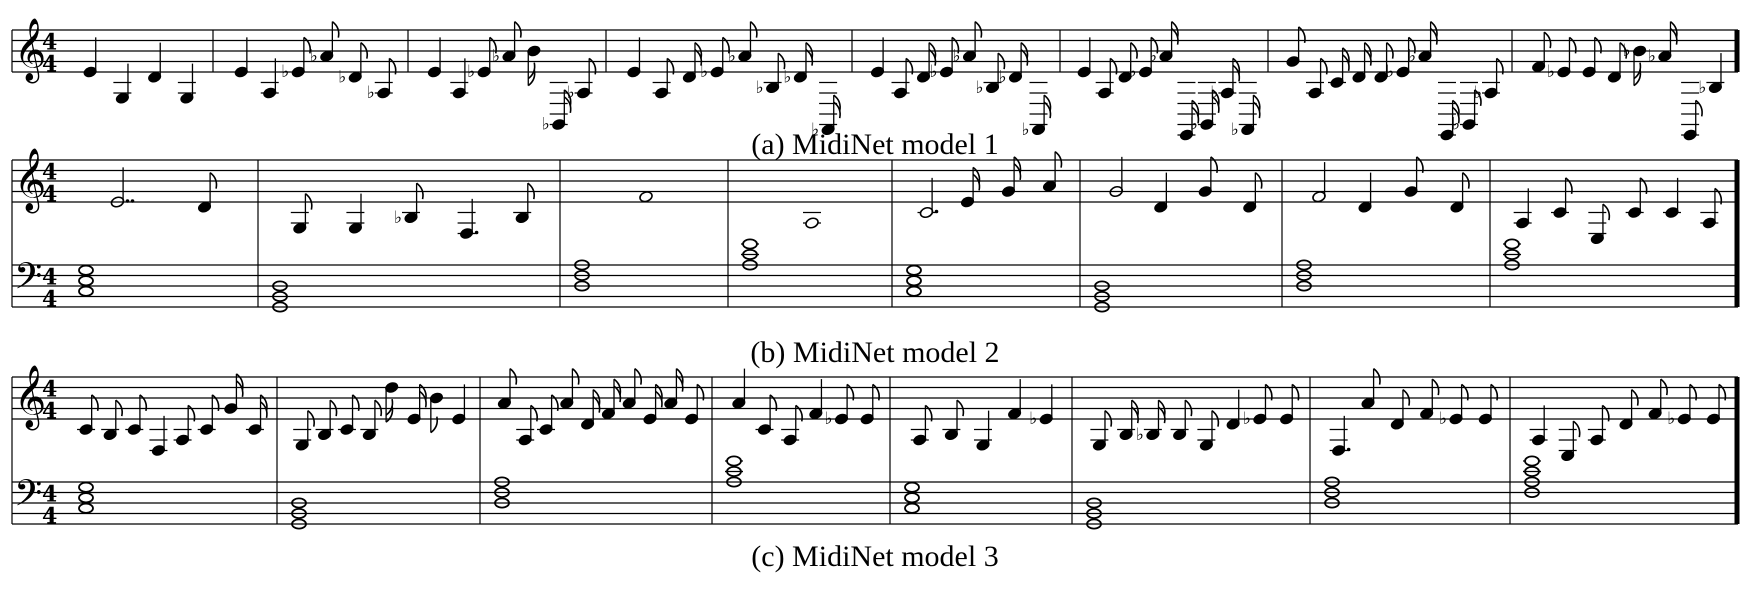  What do you see at coordinates (1628, 80) in the screenshot?
I see `melody-measure-8: ♭♭ ♭♭` at bounding box center [1628, 80].